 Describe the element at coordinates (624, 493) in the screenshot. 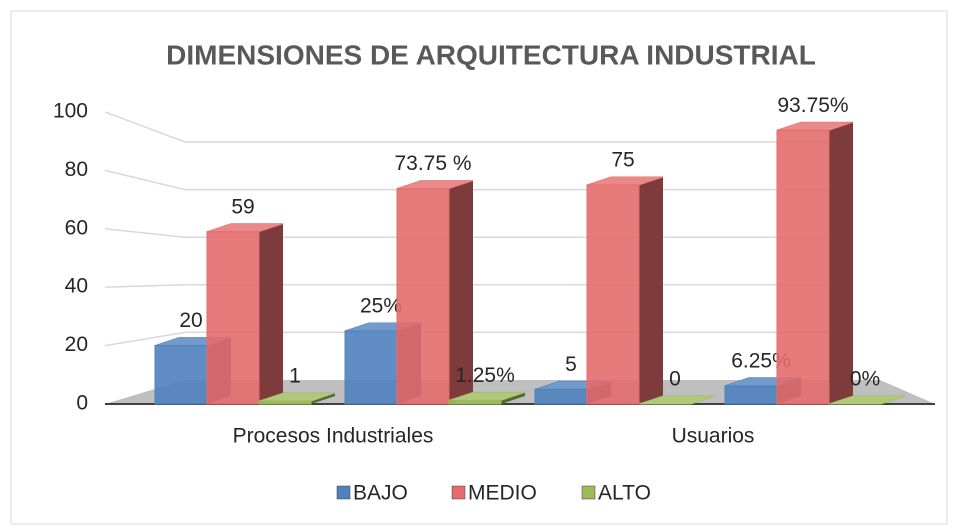

I see `legend-label: ALTO` at that location.